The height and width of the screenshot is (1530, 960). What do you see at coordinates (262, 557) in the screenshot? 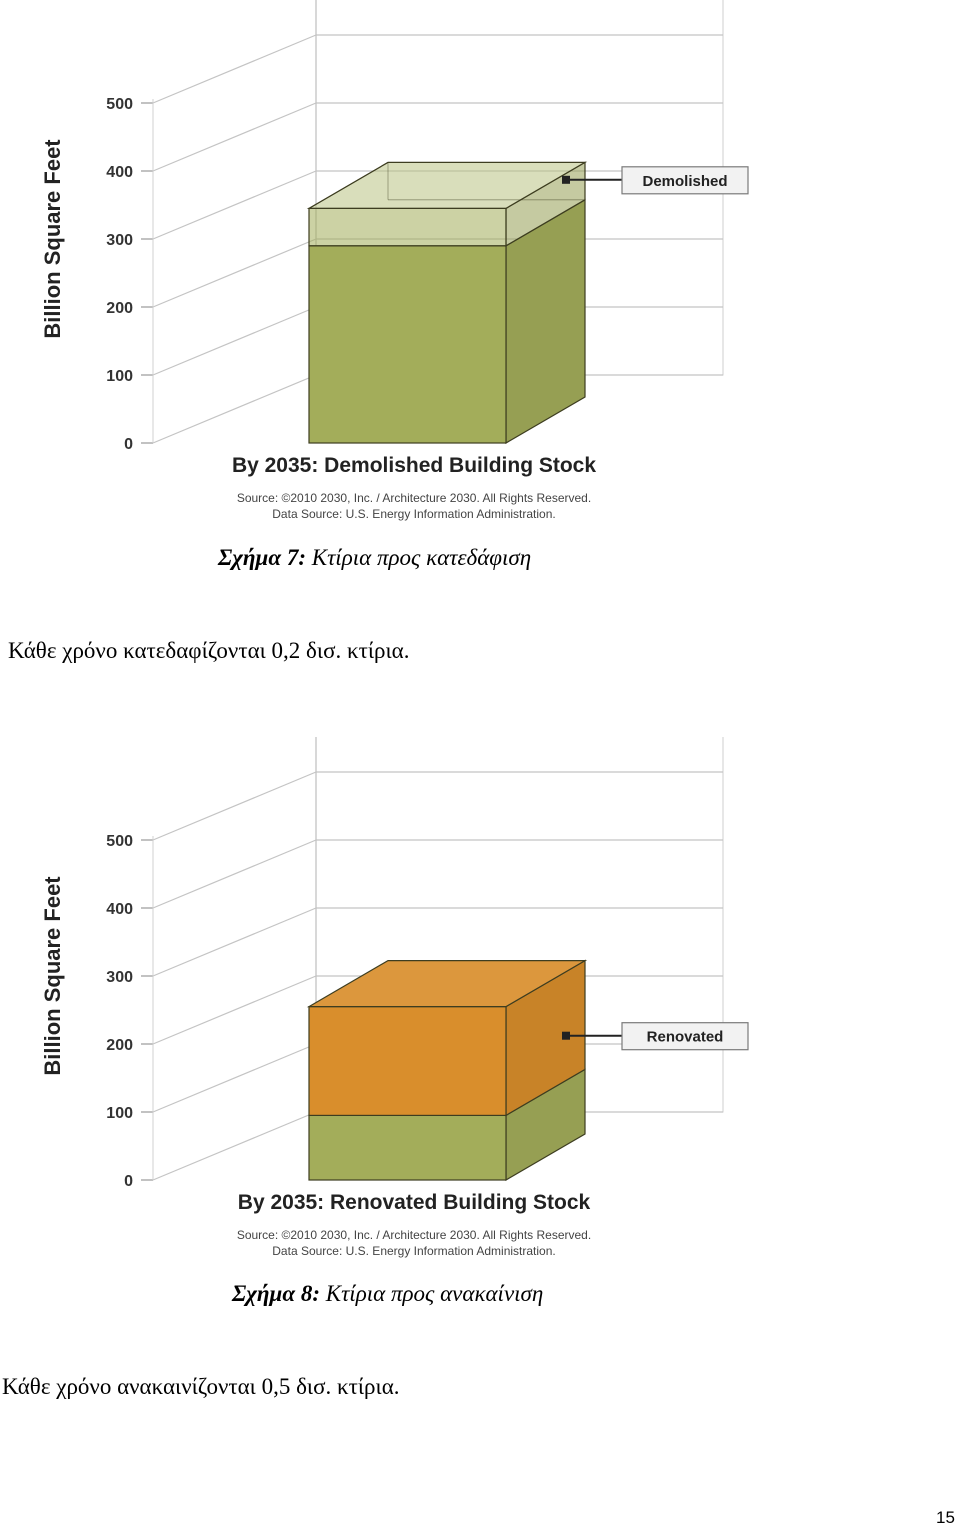
I see `figure-7-label: Σχήμα 7:` at bounding box center [262, 557].